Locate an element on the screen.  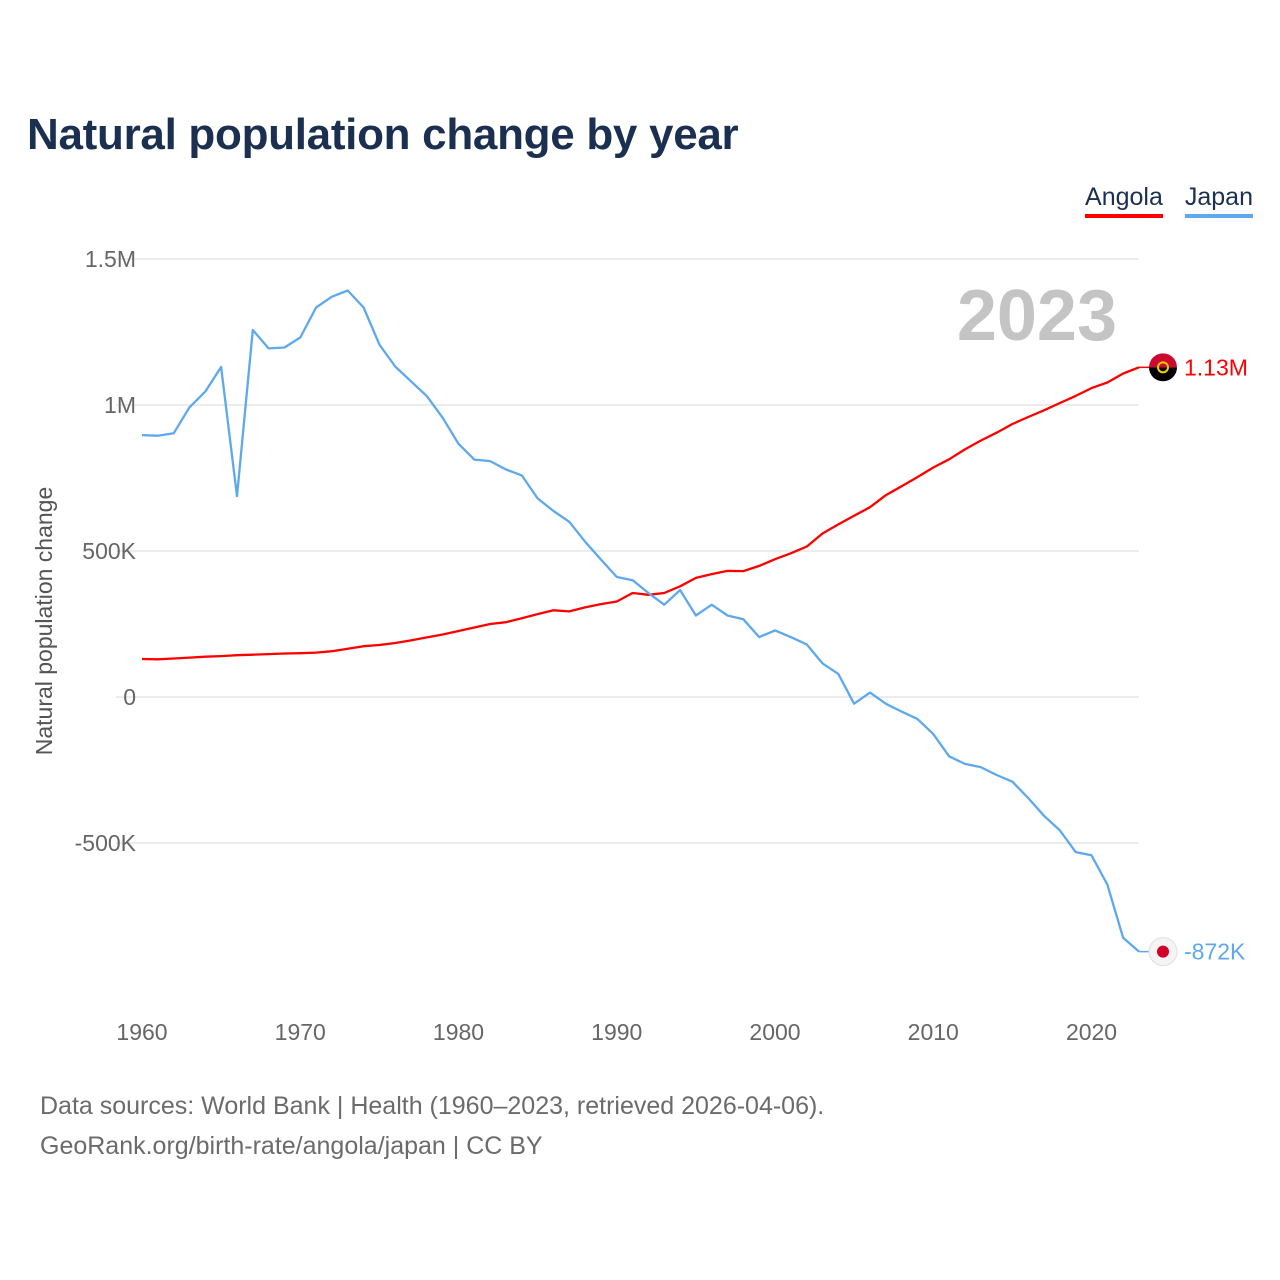
y-tick-label: -500K is located at coordinates (106, 843).